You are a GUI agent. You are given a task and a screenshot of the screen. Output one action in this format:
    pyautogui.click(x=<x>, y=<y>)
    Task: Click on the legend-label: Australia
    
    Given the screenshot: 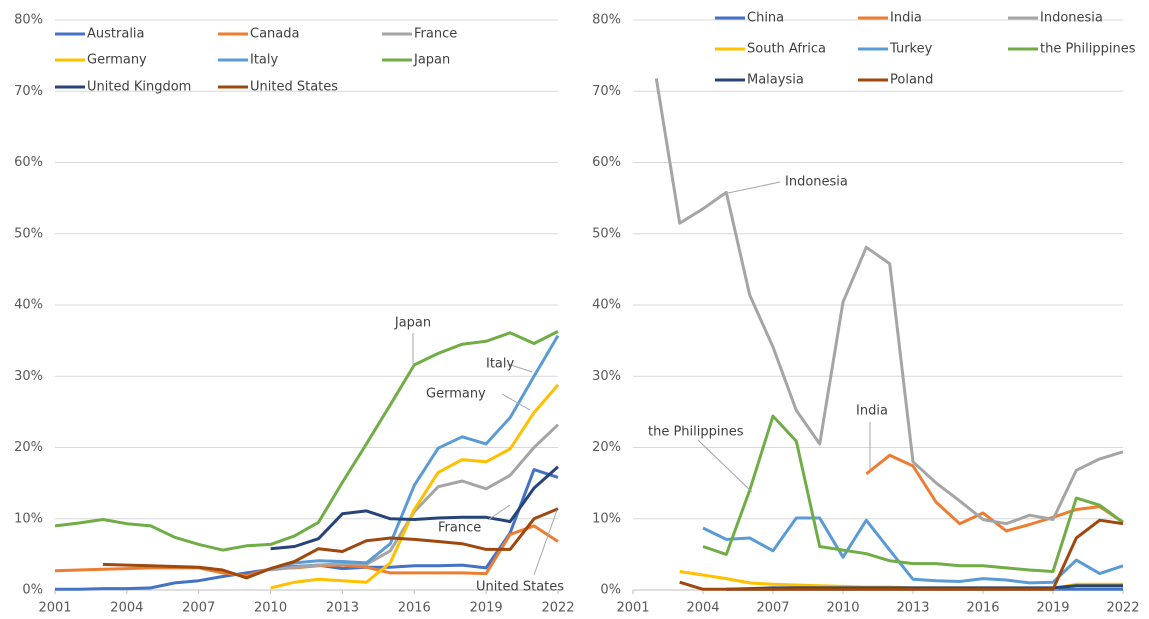 What is the action you would take?
    pyautogui.click(x=116, y=34)
    